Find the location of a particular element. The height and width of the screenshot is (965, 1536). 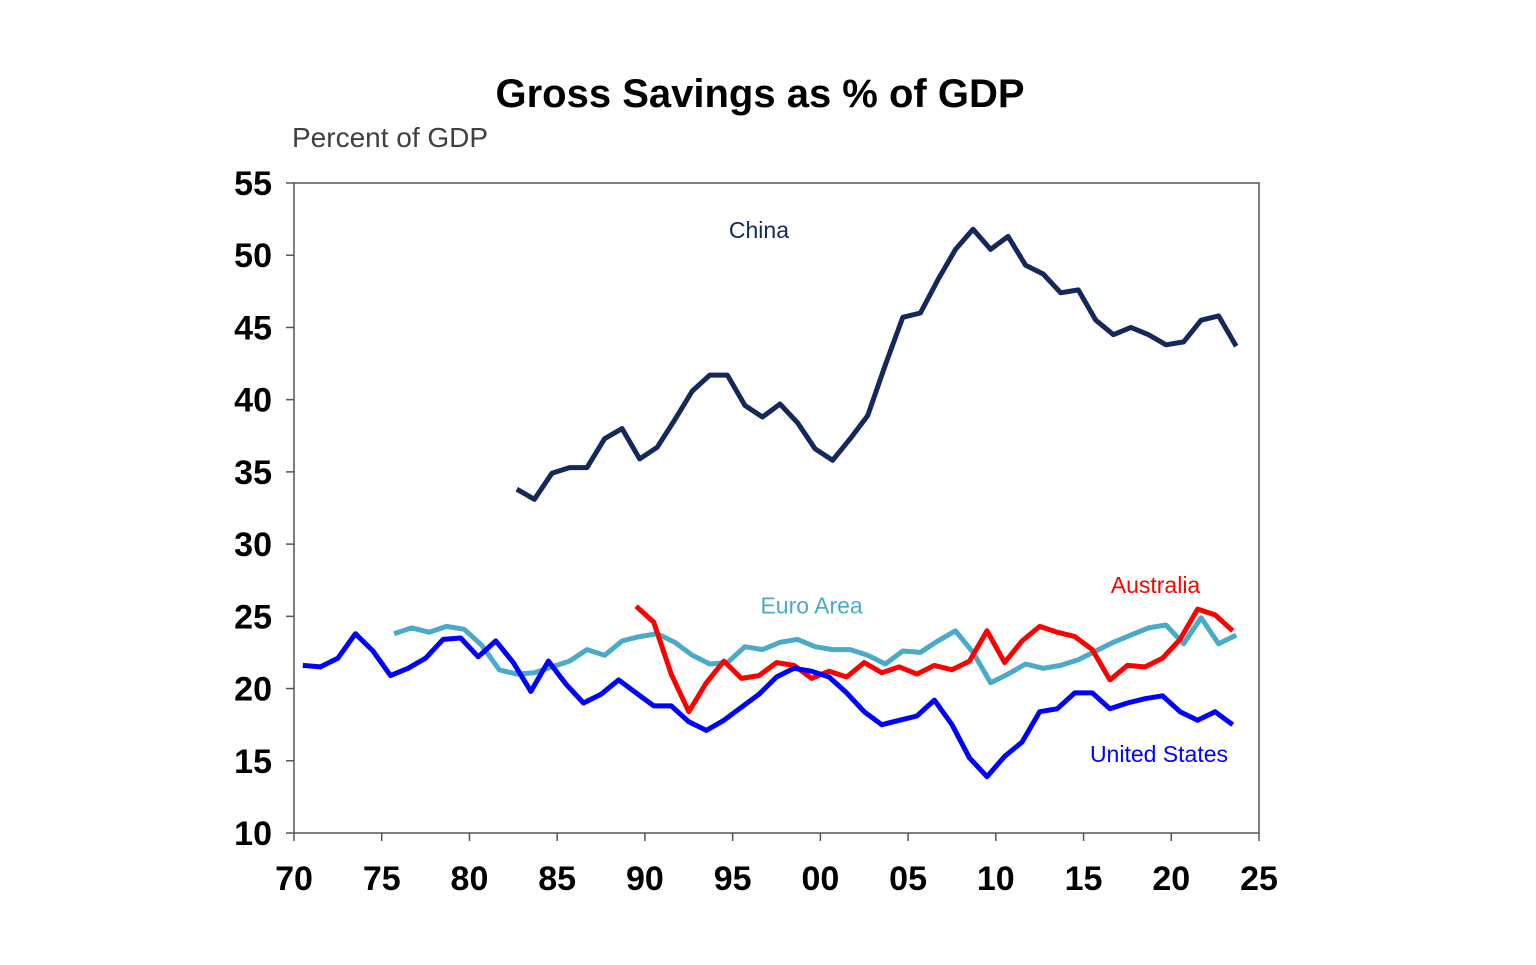

x-tick-label: 80 is located at coordinates (470, 879).